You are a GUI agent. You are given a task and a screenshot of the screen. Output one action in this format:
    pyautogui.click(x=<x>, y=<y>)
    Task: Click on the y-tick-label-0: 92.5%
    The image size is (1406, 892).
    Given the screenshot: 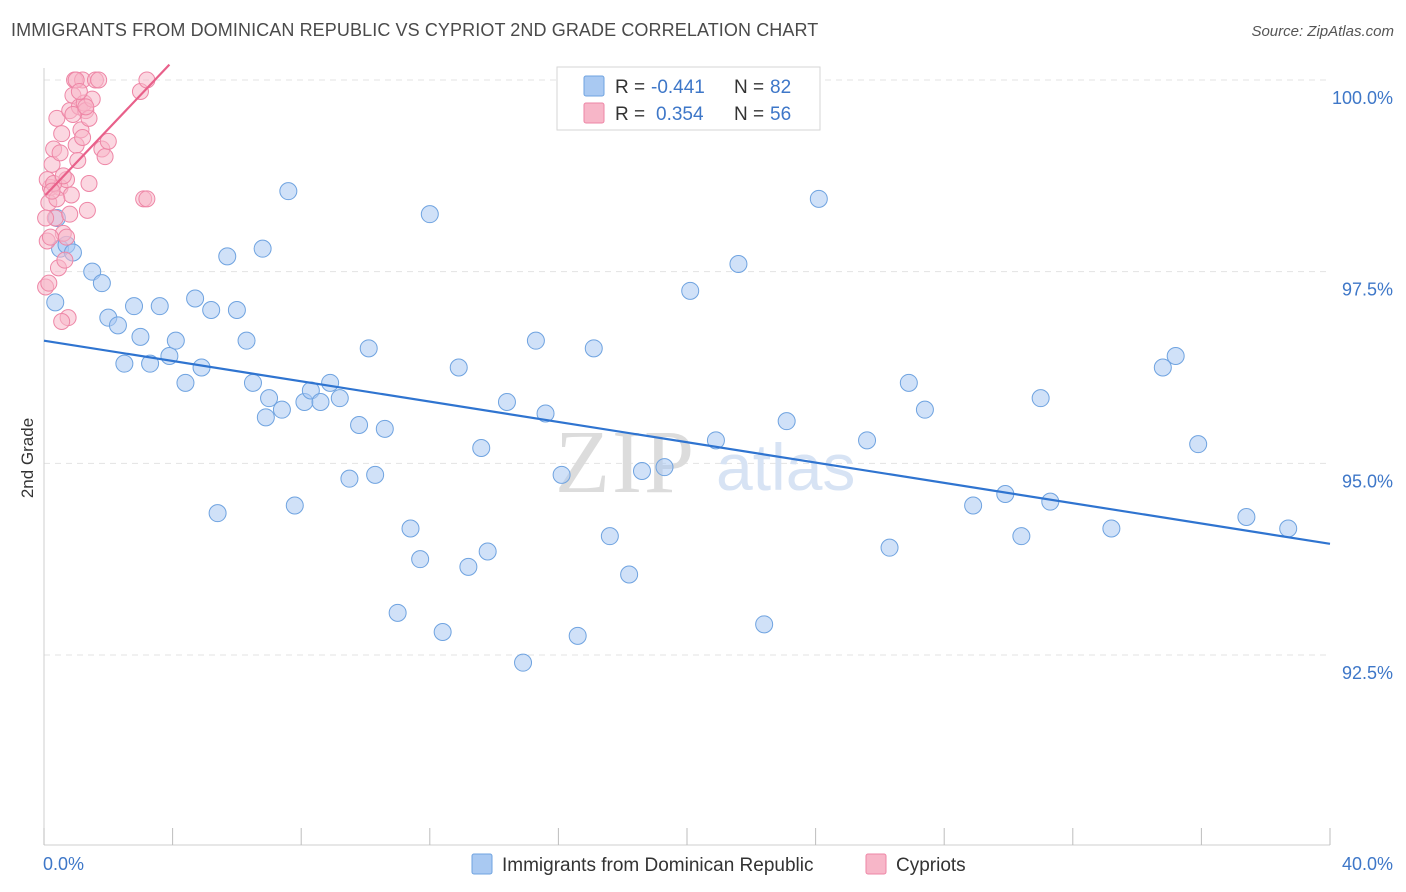 What is the action you would take?
    pyautogui.click(x=1367, y=673)
    